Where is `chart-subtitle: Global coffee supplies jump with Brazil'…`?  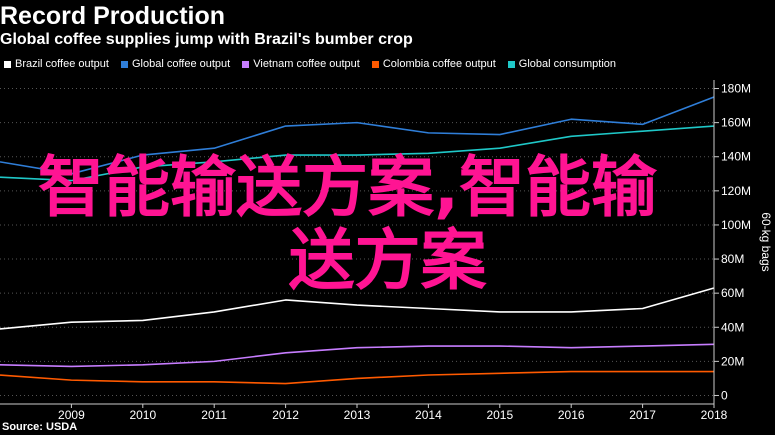
chart-subtitle: Global coffee supplies jump with Brazil'… is located at coordinates (206, 39).